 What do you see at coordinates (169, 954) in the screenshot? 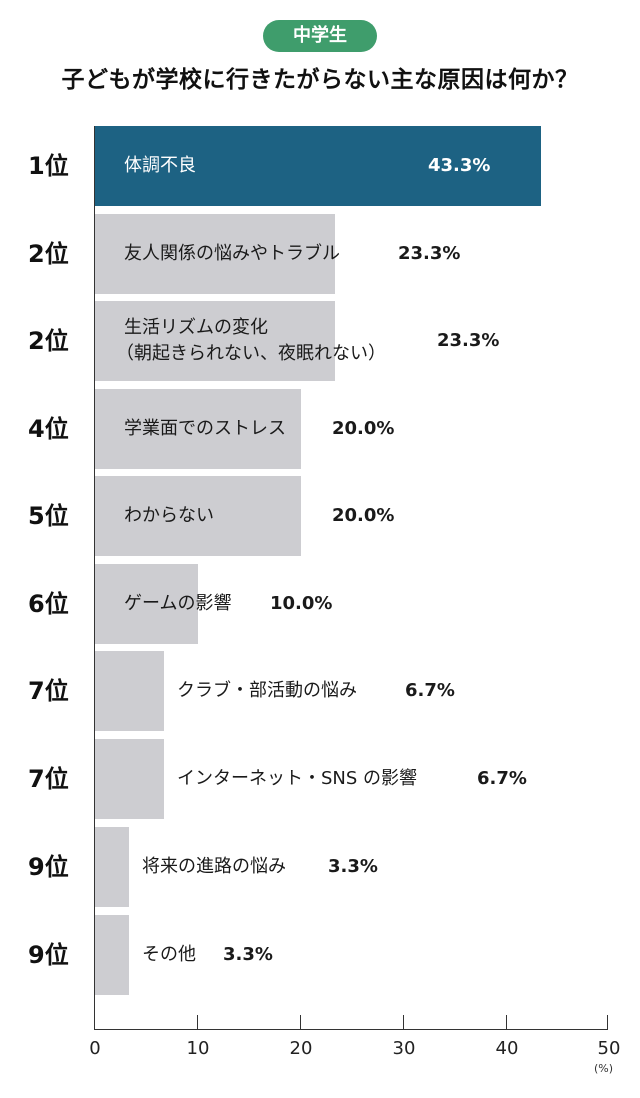
I see `category-label: その他` at bounding box center [169, 954].